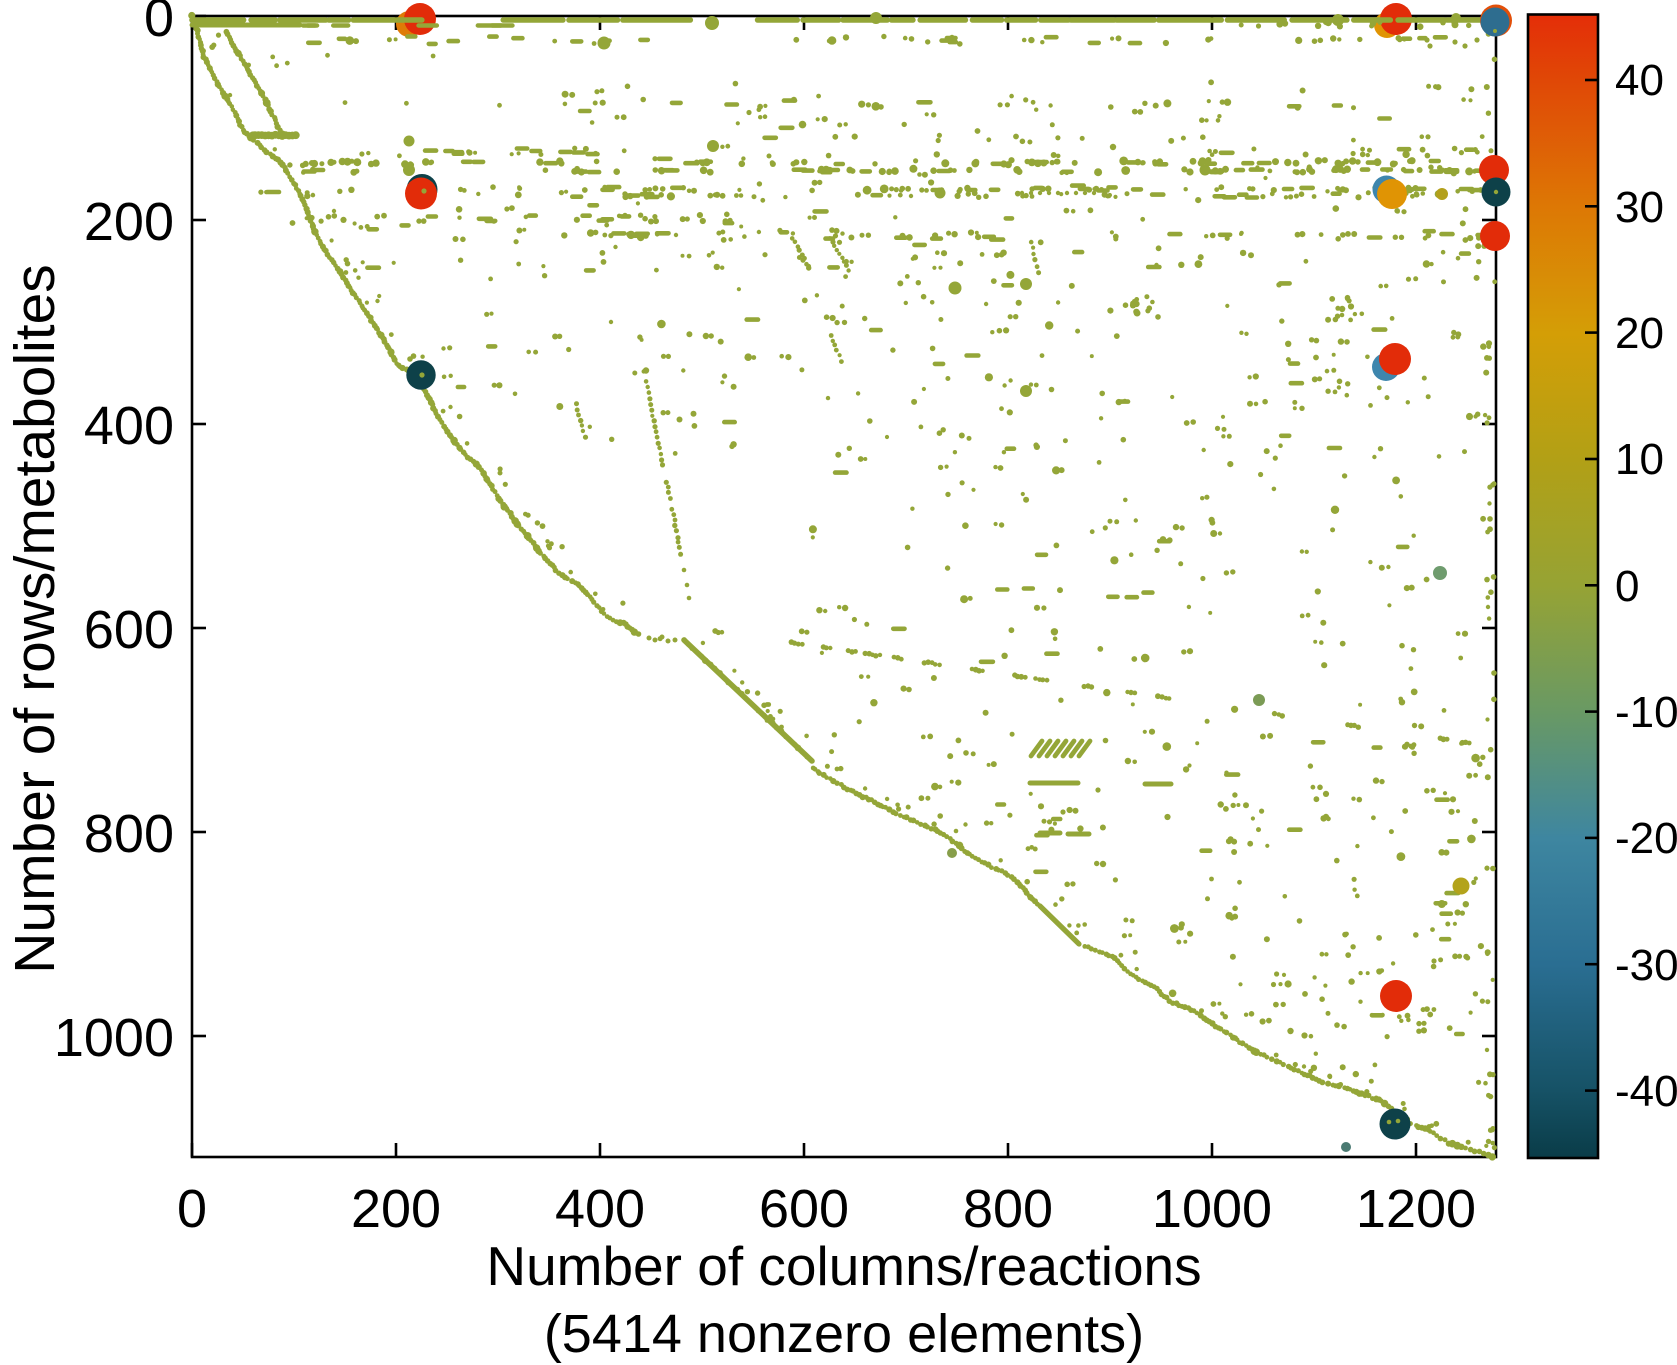 The image size is (1677, 1365). What do you see at coordinates (1639, 207) in the screenshot?
I see `svg-text: 30` at bounding box center [1639, 207].